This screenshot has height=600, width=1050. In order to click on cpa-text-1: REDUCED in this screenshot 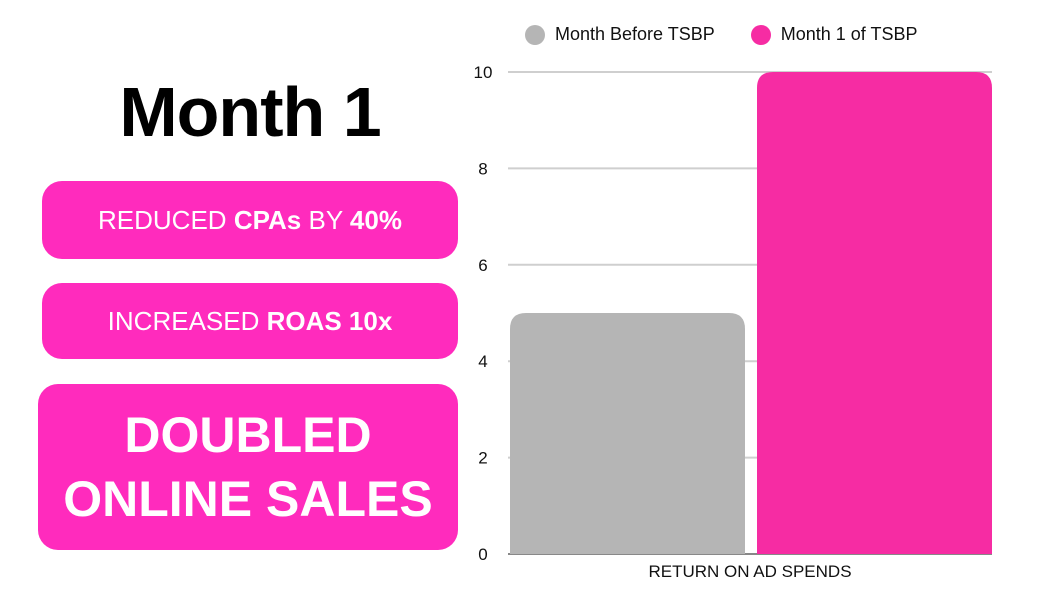, I will do `click(166, 219)`.